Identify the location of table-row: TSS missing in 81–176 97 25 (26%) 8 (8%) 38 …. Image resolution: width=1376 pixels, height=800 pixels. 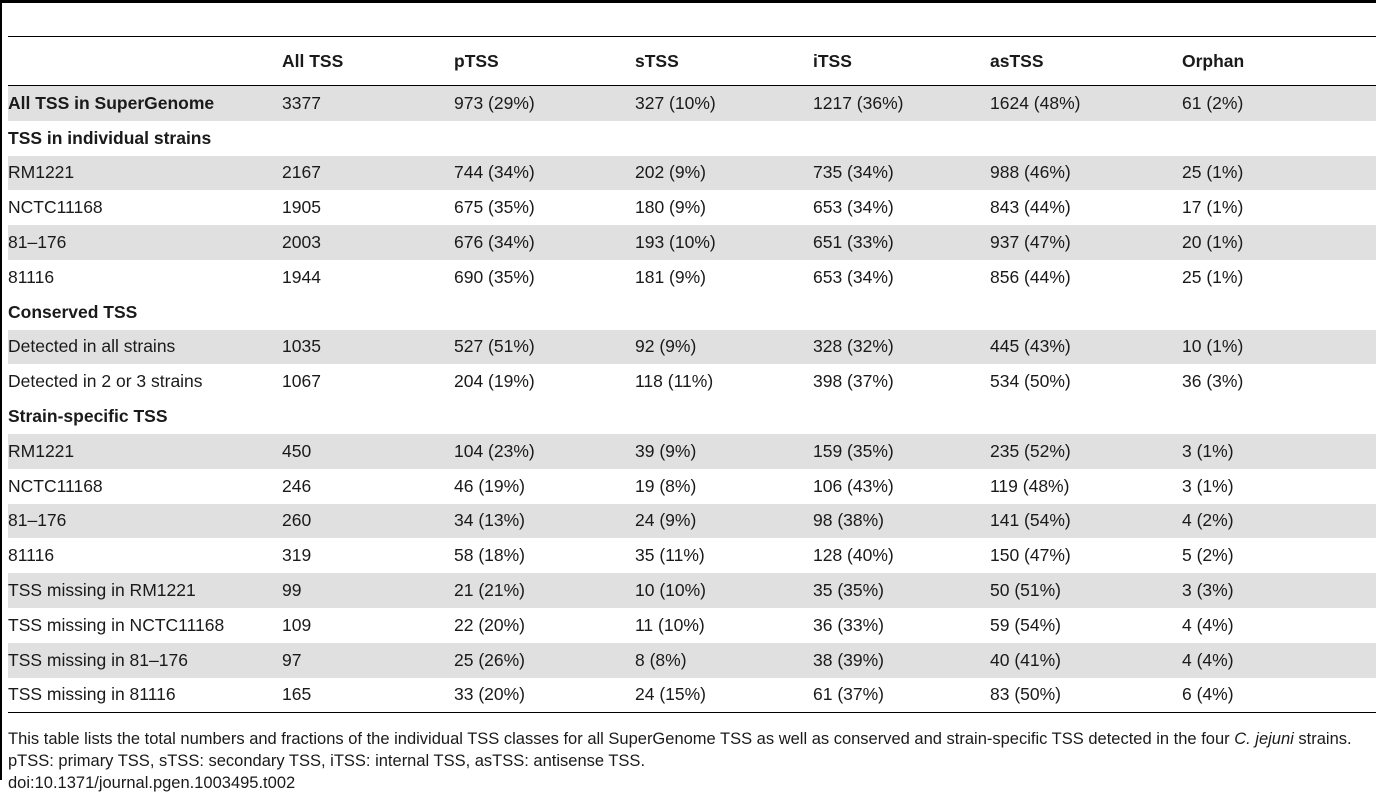
(692, 660).